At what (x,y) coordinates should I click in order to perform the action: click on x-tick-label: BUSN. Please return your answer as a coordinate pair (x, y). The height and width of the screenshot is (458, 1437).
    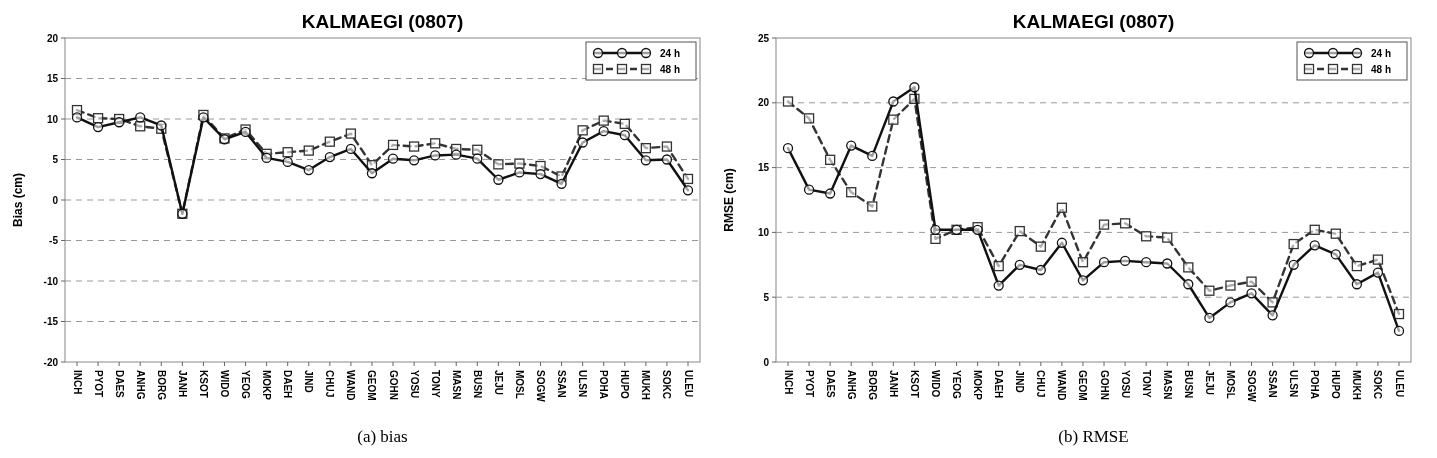
    Looking at the image, I should click on (477, 384).